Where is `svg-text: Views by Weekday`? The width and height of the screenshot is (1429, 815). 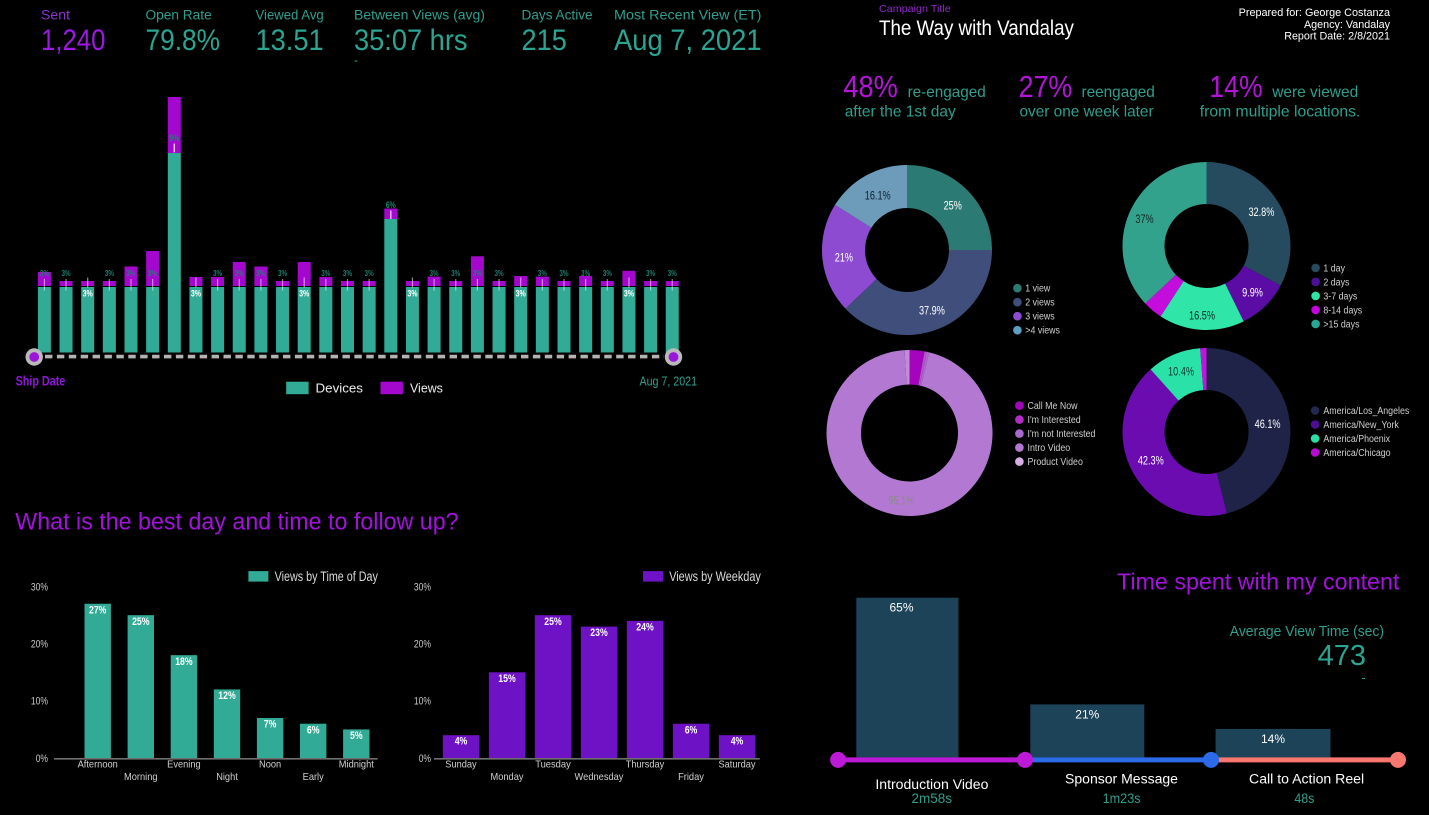 svg-text: Views by Weekday is located at coordinates (715, 576).